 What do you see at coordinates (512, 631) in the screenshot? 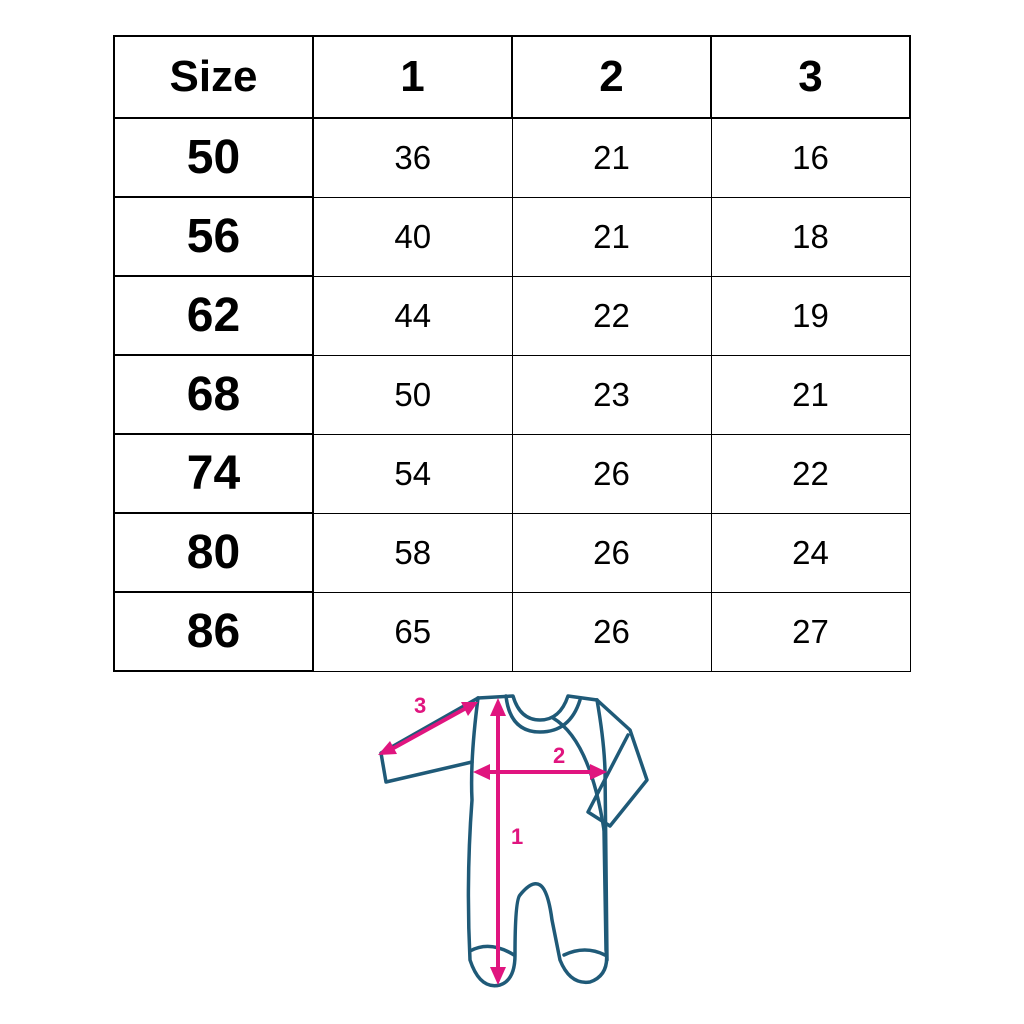
I see `table-row: 86 65 26 27` at bounding box center [512, 631].